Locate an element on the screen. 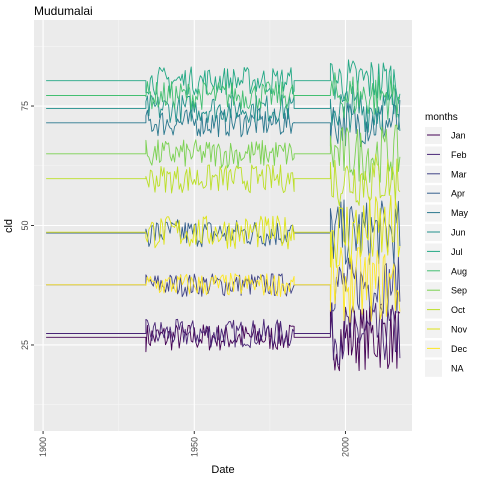  legend-label-feb: Feb is located at coordinates (459, 155).